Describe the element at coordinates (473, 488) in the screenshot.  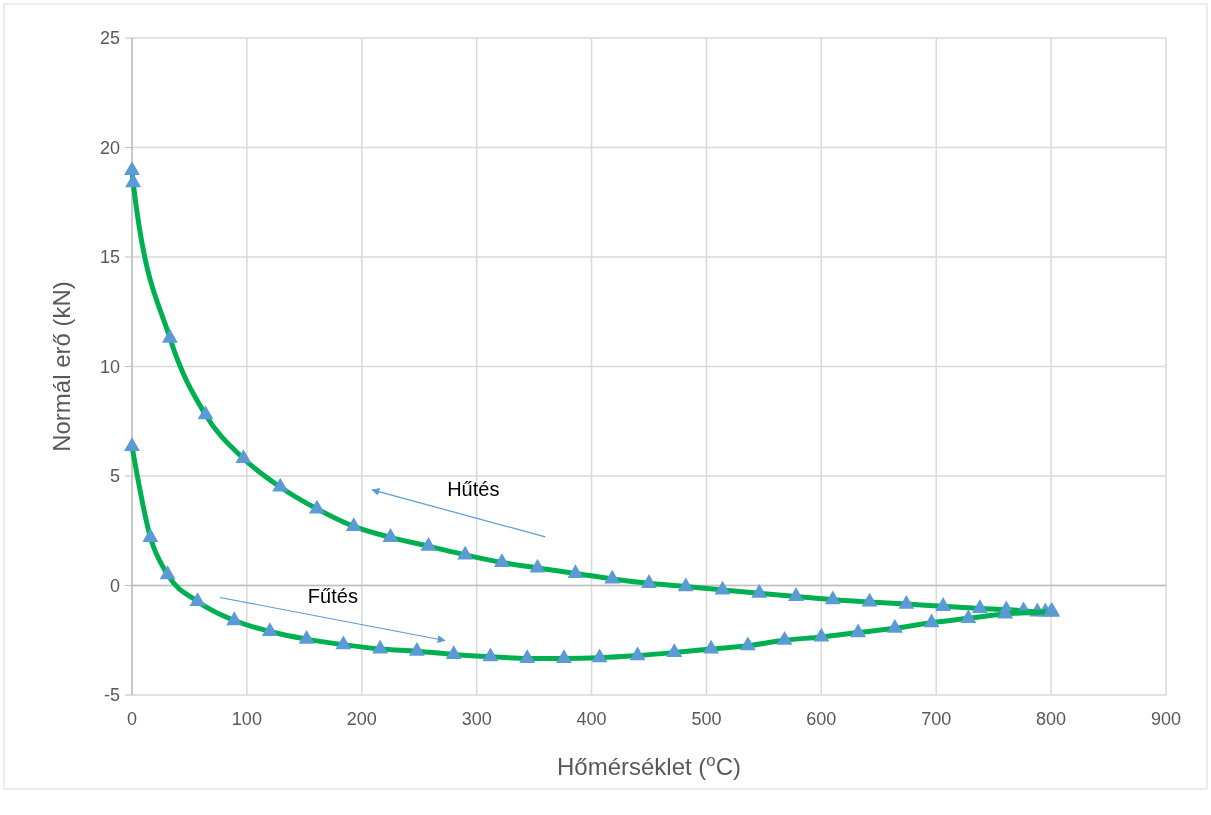
I see `text: Hűtés` at that location.